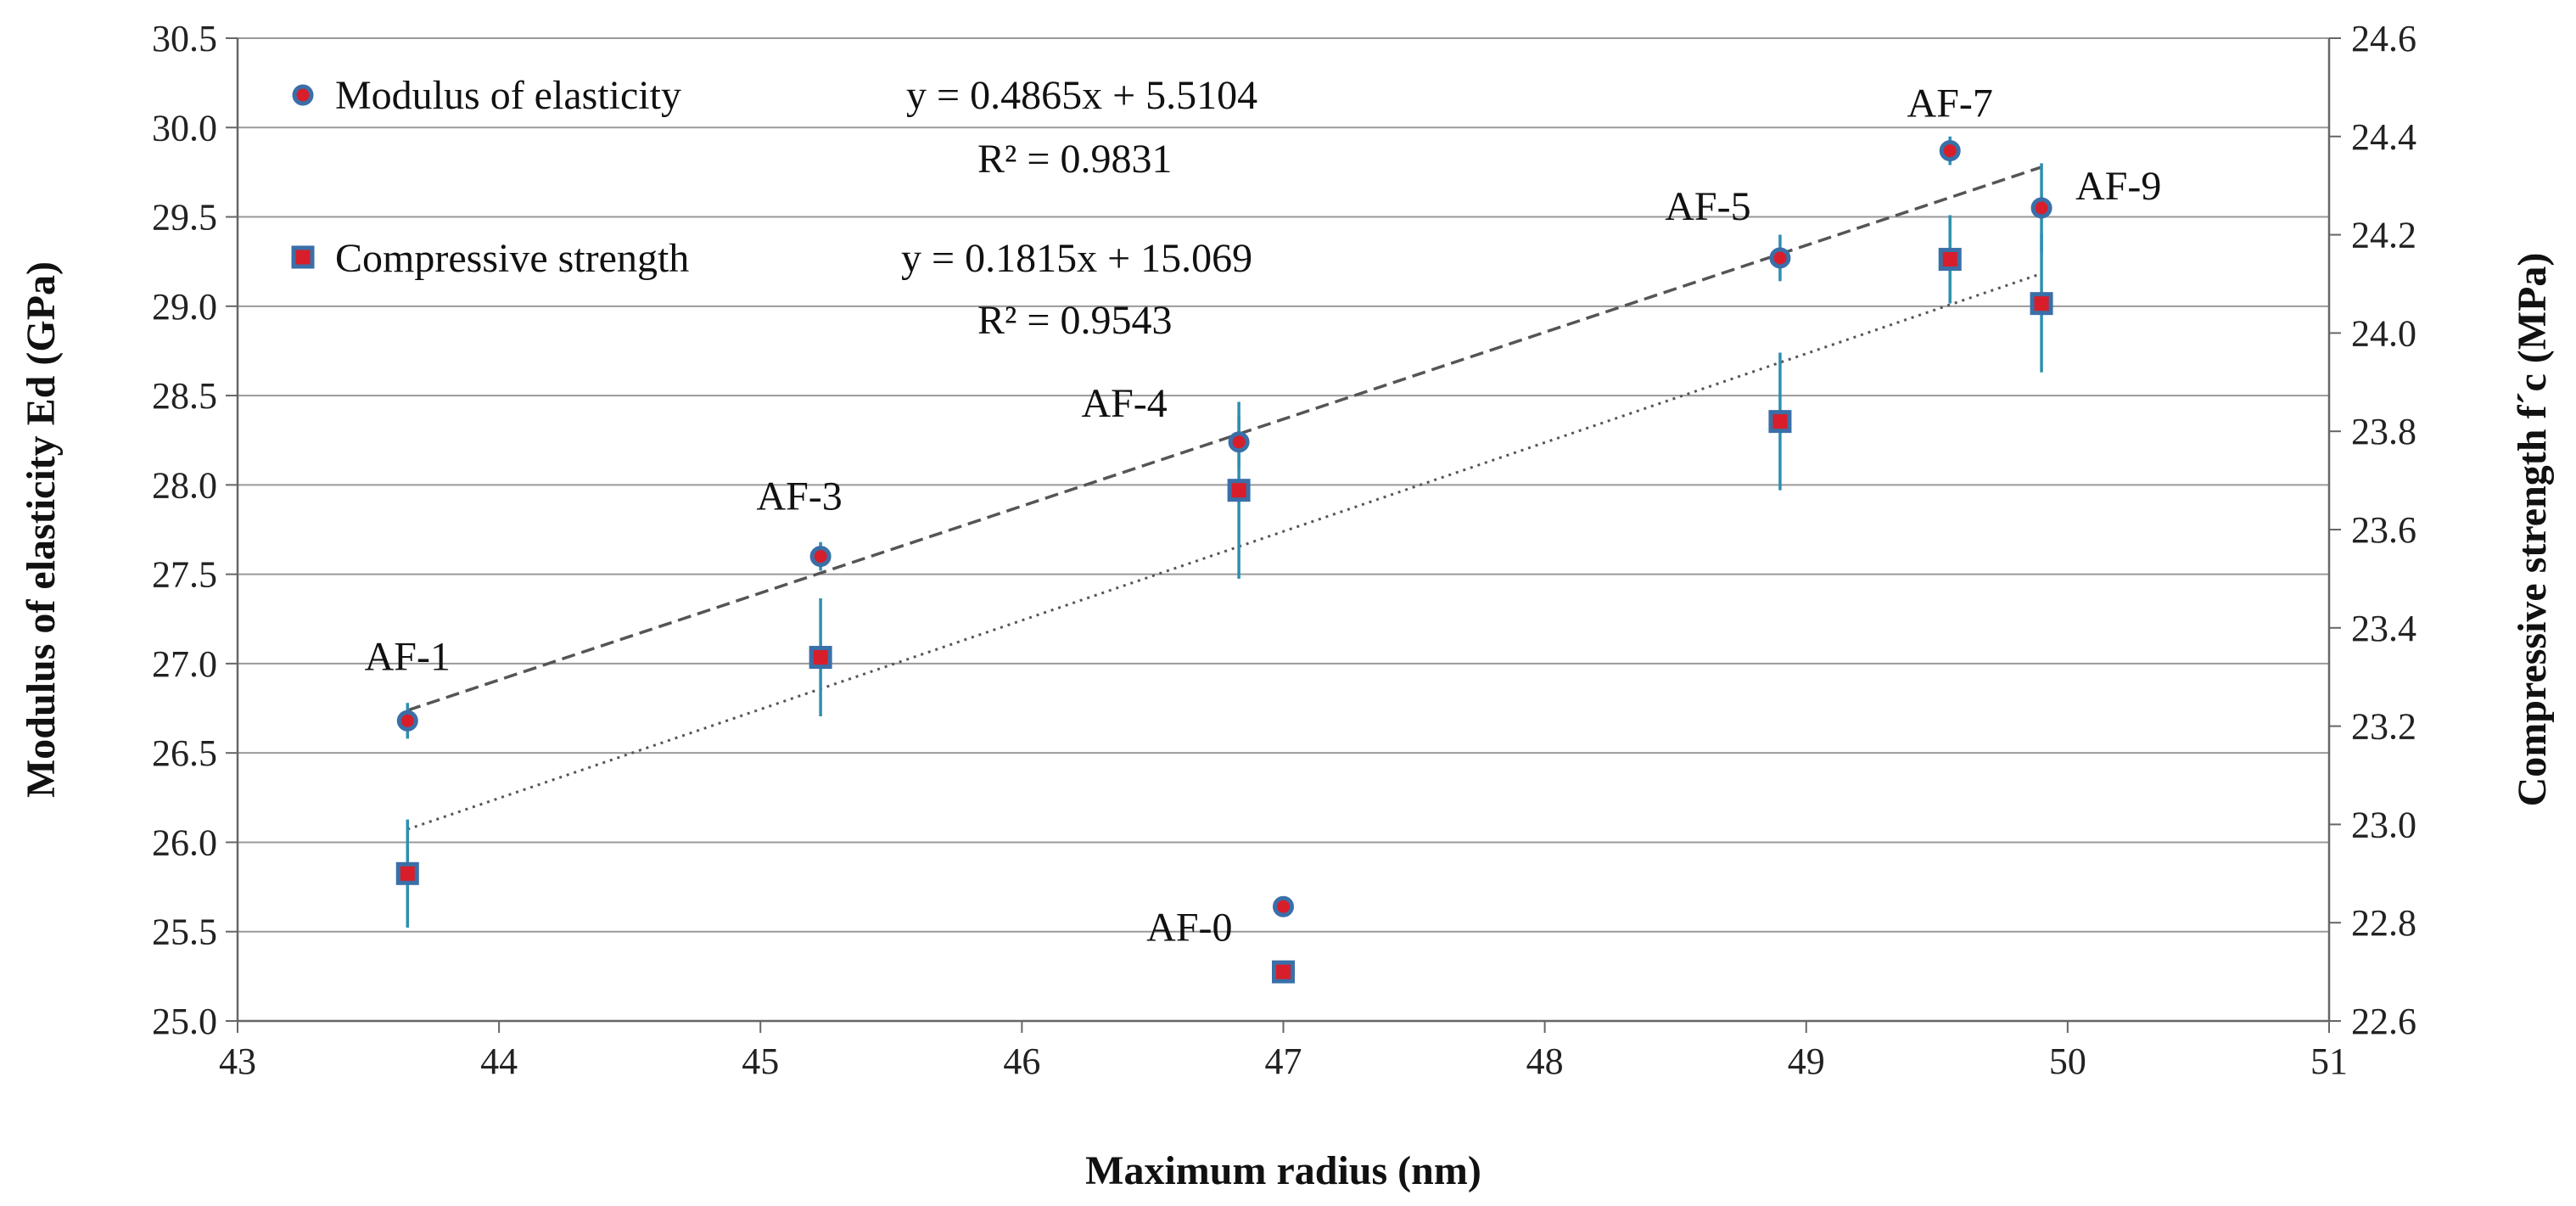 This screenshot has height=1206, width=2576. I want to click on y-tick-label: 29.5, so click(185, 217).